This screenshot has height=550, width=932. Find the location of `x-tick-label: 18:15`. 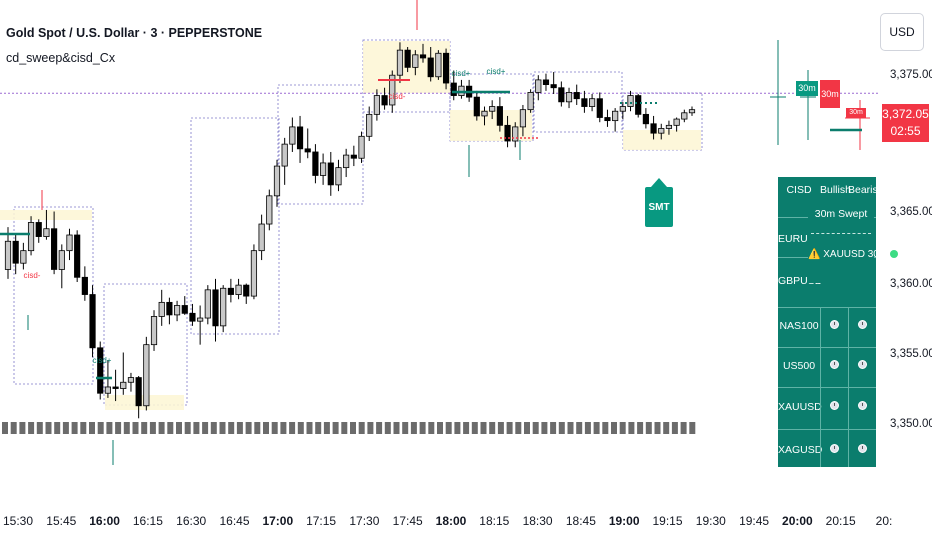

x-tick-label: 18:15 is located at coordinates (494, 521).